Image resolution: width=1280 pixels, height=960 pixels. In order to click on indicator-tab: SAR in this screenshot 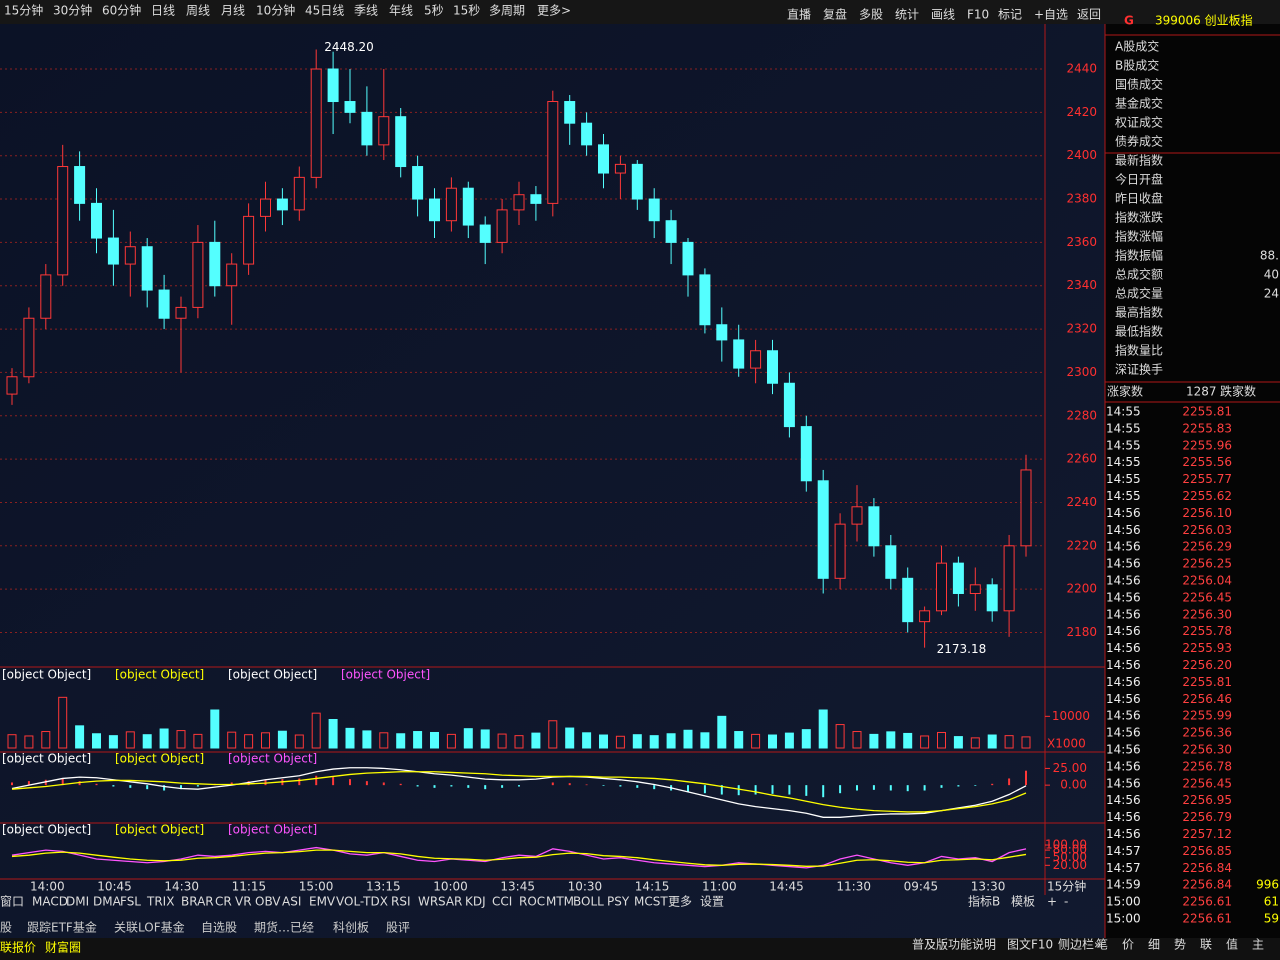, I will do `click(450, 902)`.